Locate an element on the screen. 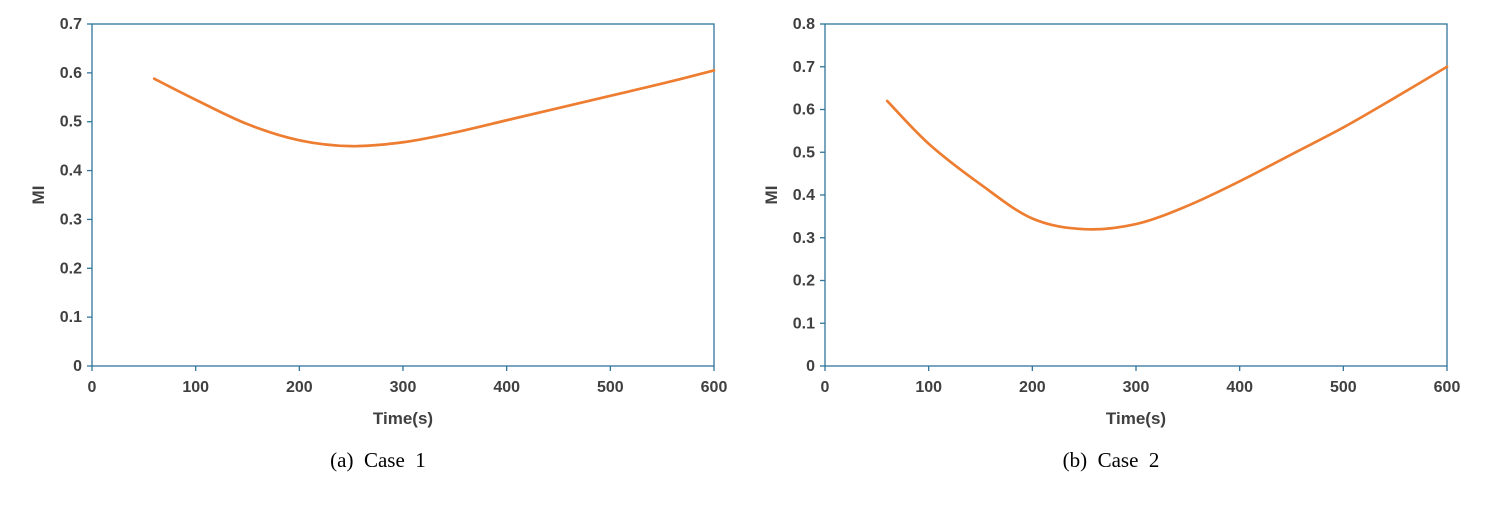 This screenshot has height=510, width=1489. chart-caption-case-2: (b) Case 2 is located at coordinates (1111, 460).